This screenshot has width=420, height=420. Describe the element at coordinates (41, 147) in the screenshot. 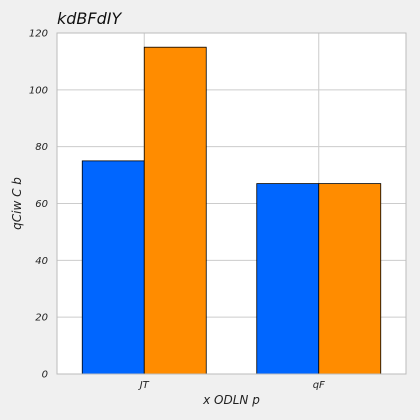

I see `y-tick-label: 80` at that location.